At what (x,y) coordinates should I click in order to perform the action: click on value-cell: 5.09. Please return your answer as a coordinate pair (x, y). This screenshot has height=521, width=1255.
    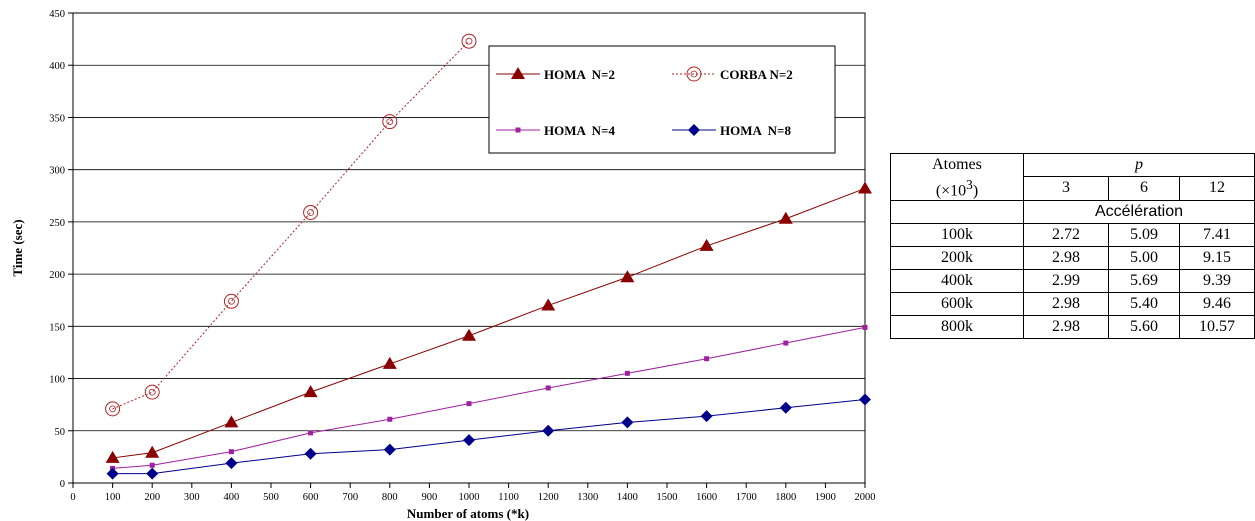
    Looking at the image, I should click on (1144, 234).